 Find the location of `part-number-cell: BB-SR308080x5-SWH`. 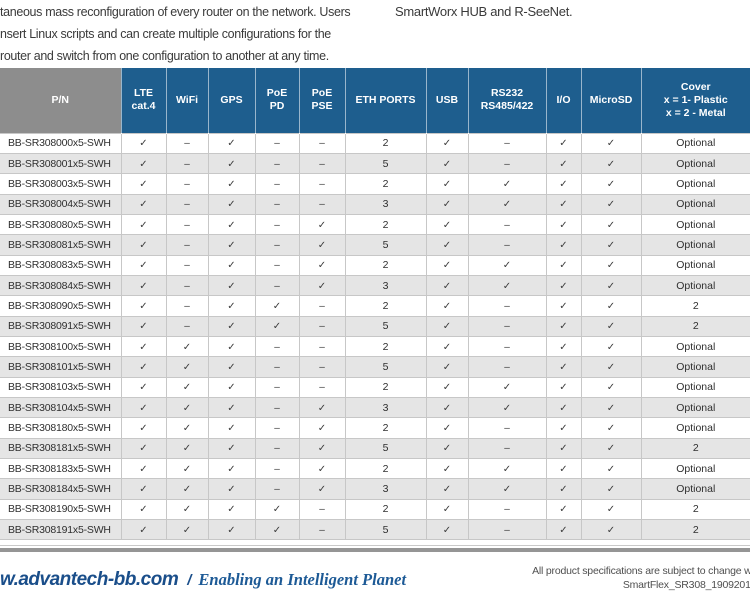

part-number-cell: BB-SR308080x5-SWH is located at coordinates (61, 224).